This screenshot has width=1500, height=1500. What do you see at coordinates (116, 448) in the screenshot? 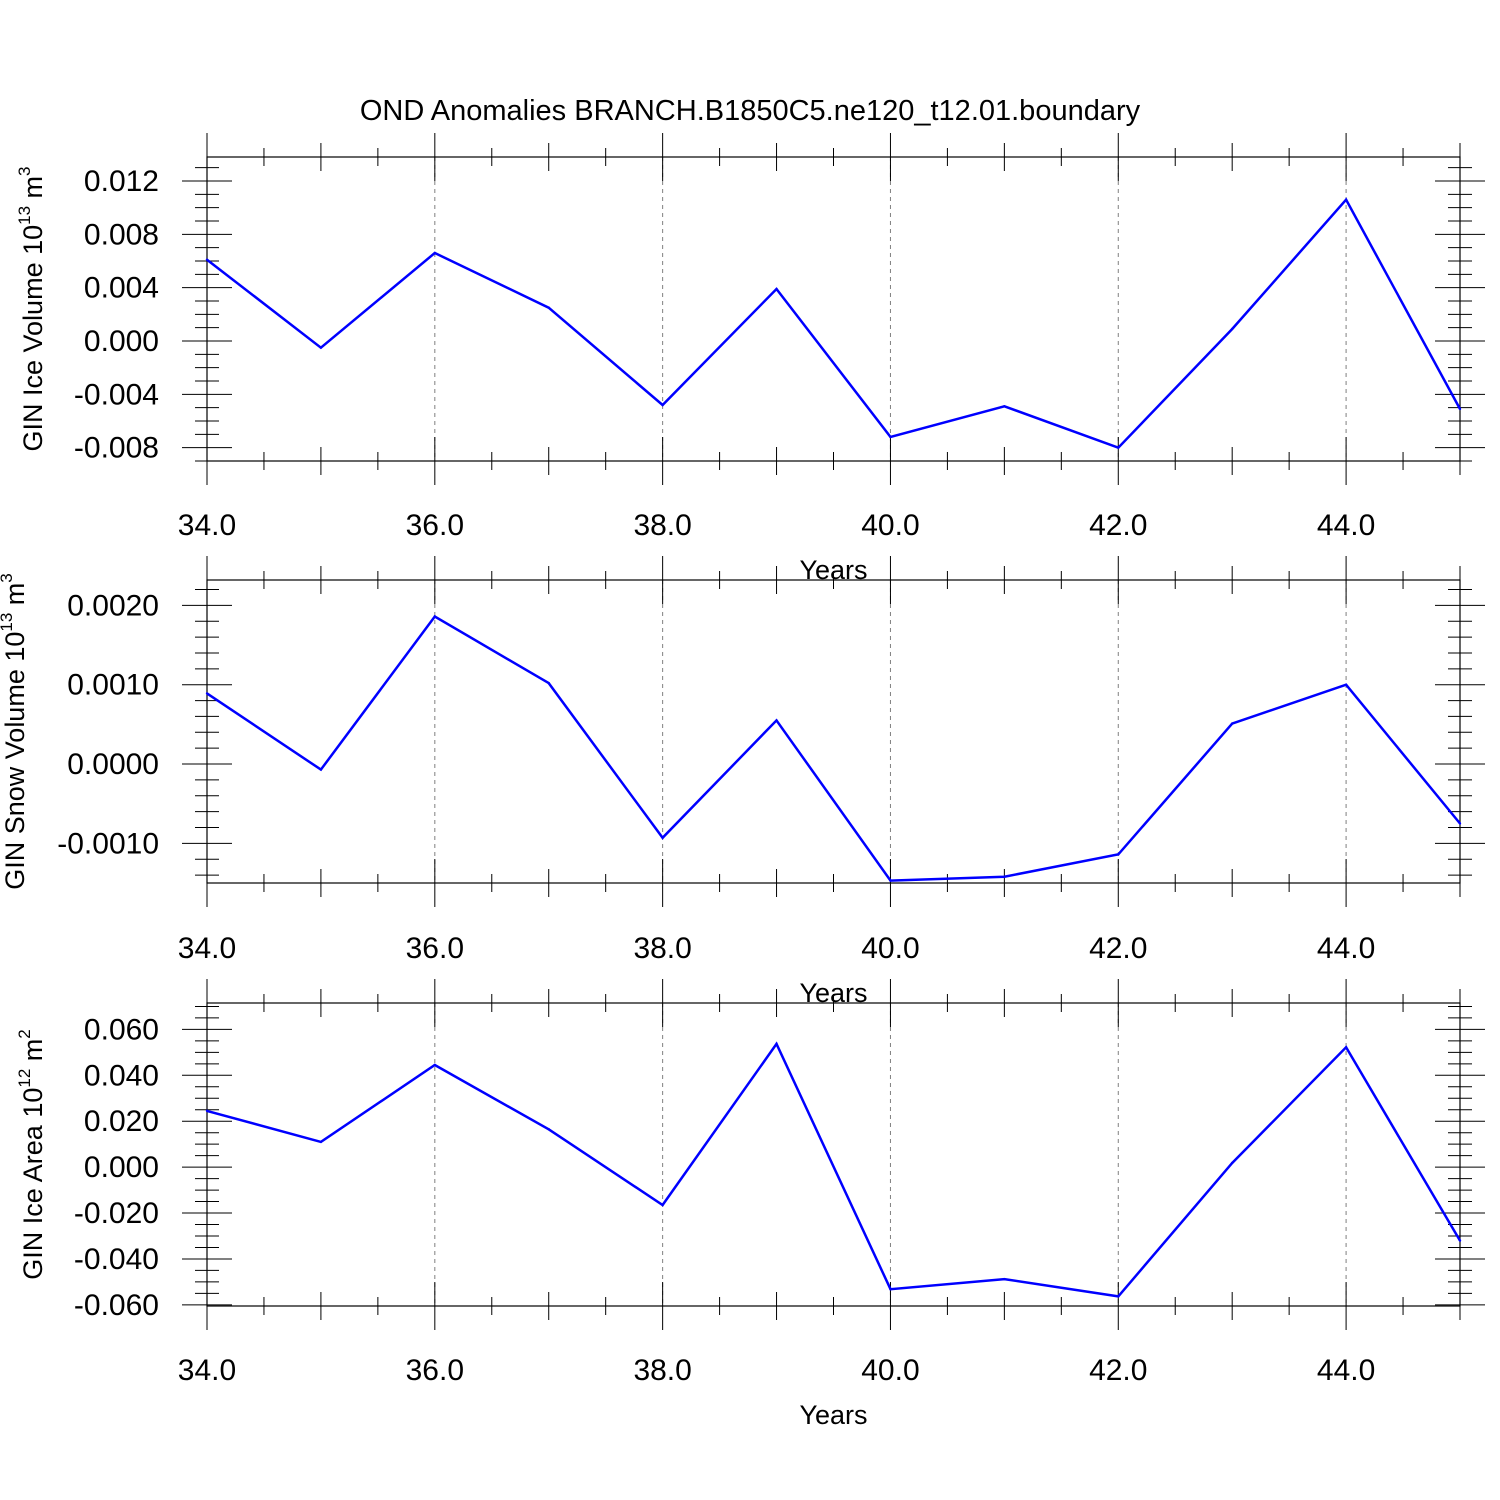
I see `y-tick-label: -0.008` at bounding box center [116, 448].